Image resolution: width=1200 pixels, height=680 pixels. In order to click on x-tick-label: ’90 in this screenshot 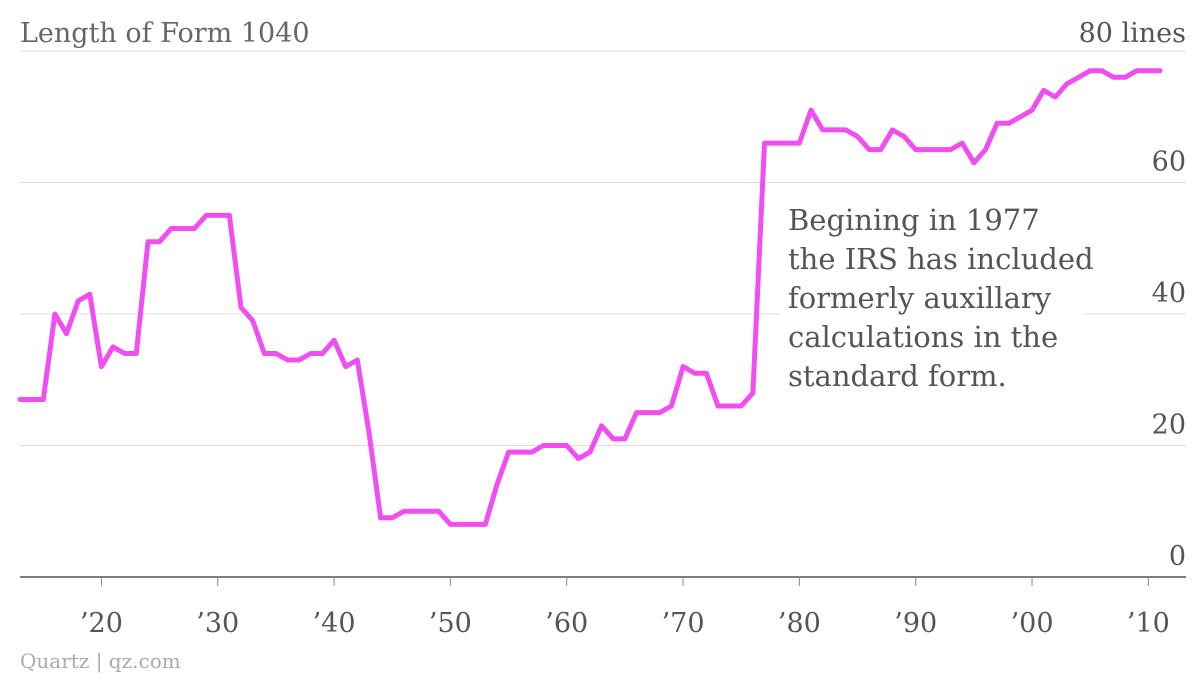, I will do `click(915, 623)`.